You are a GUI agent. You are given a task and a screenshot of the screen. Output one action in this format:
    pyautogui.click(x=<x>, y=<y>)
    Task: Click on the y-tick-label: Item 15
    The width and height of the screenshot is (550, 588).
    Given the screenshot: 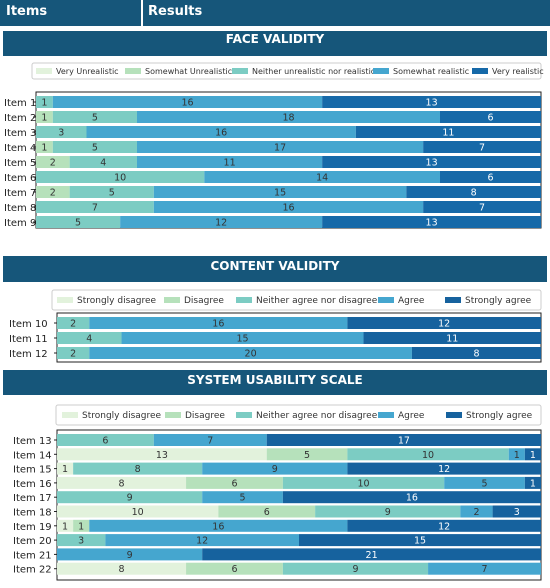 What is the action you would take?
    pyautogui.click(x=32, y=470)
    